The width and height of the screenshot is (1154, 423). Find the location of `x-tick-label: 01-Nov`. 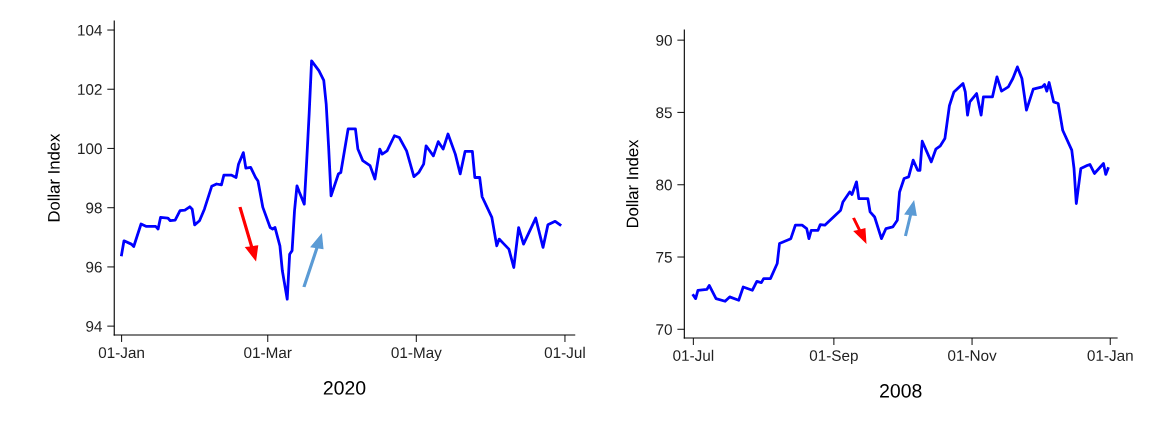

x-tick-label: 01-Nov is located at coordinates (972, 355).